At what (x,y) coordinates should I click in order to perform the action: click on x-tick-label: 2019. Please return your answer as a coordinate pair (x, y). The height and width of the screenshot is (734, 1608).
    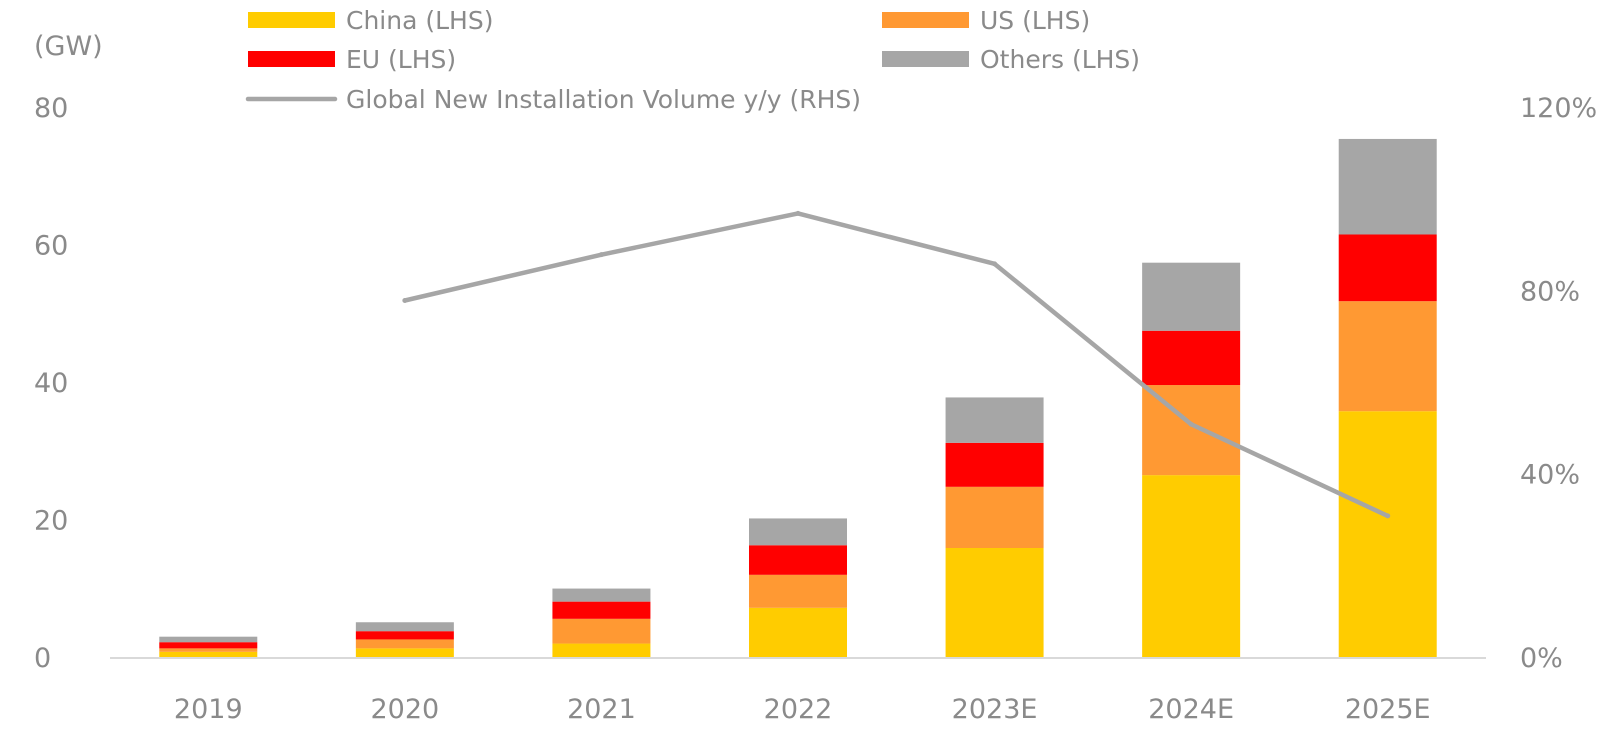
    Looking at the image, I should click on (208, 709).